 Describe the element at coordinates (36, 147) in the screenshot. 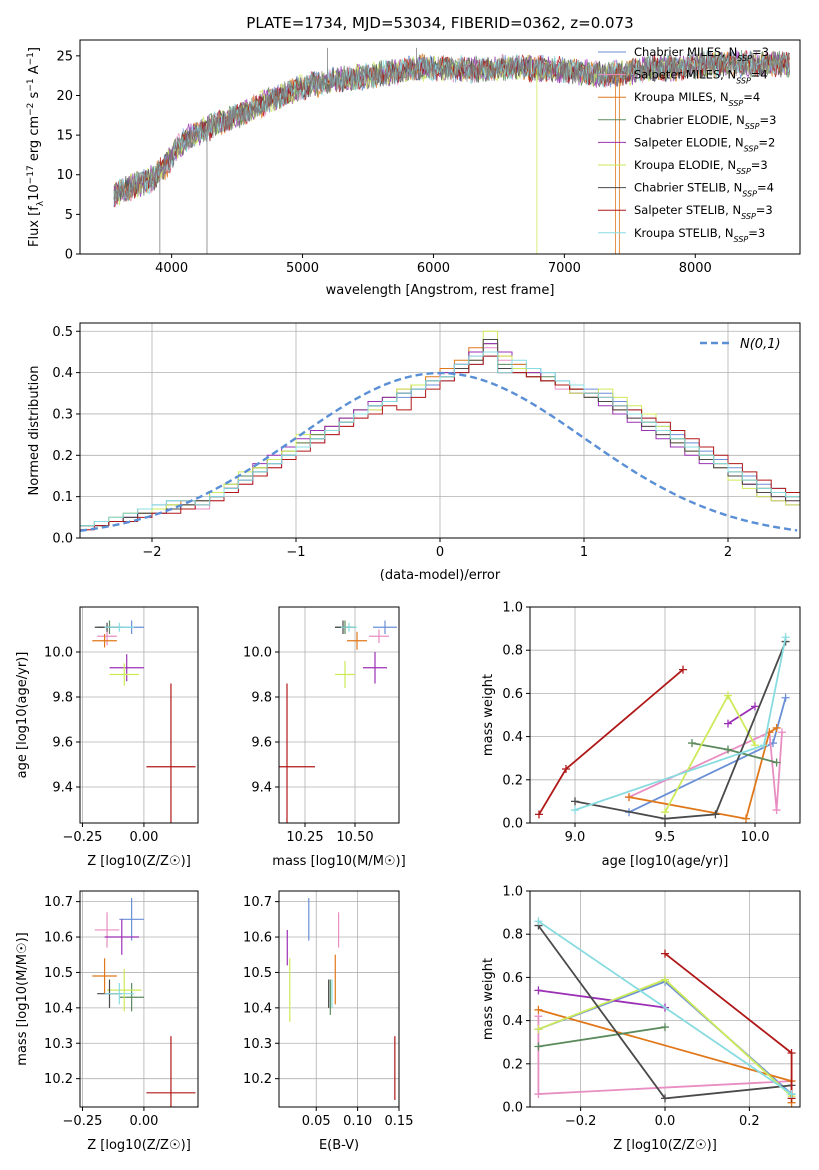

I see `spectrum-ylabel: Flux [fλ10−17 erg cm−2 s−1 A−1]` at that location.